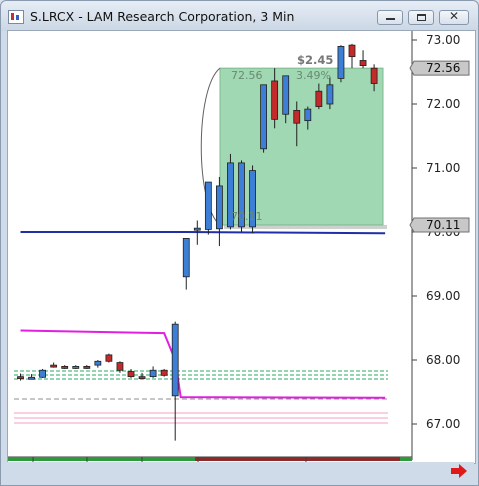  Describe the element at coordinates (443, 225) in the screenshot. I see `marker-price-label: 70.11` at that location.